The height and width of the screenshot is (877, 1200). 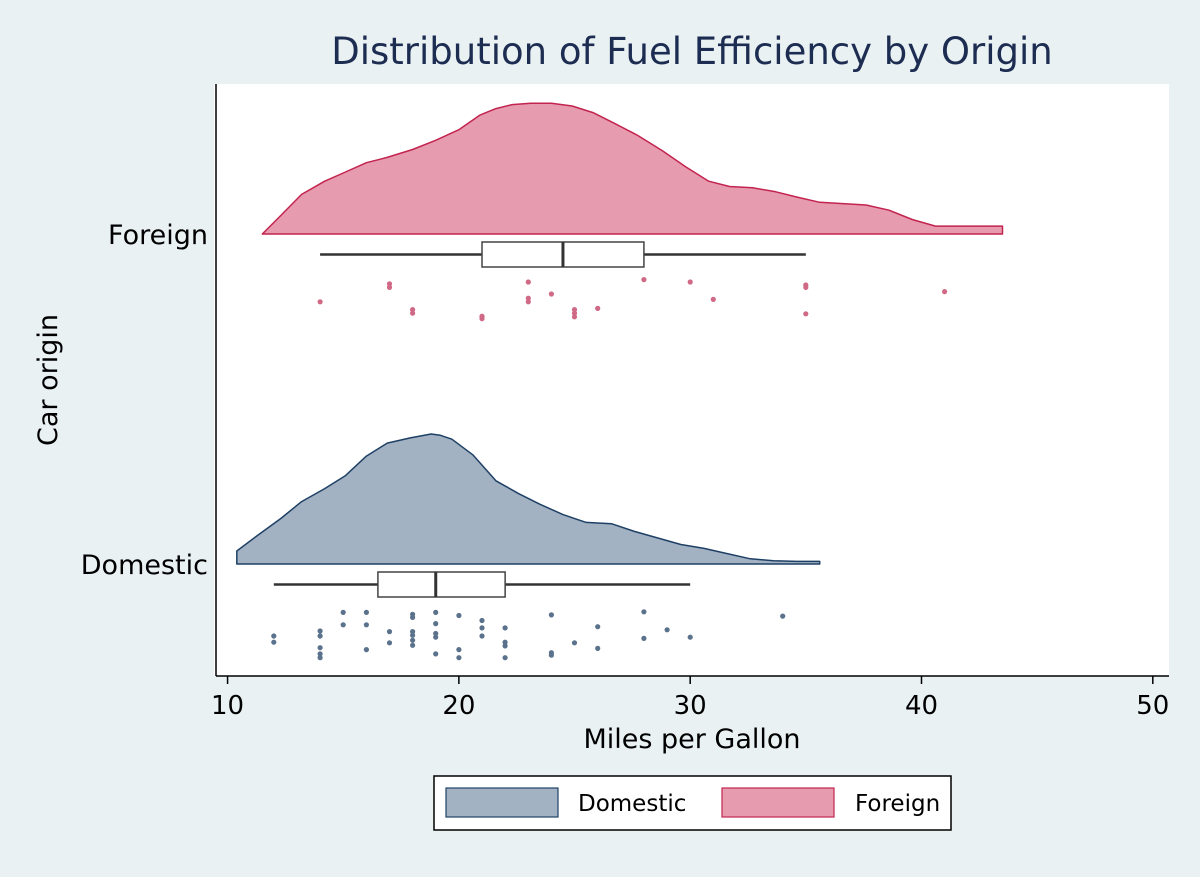 I want to click on series-domestic, so click(x=528, y=547).